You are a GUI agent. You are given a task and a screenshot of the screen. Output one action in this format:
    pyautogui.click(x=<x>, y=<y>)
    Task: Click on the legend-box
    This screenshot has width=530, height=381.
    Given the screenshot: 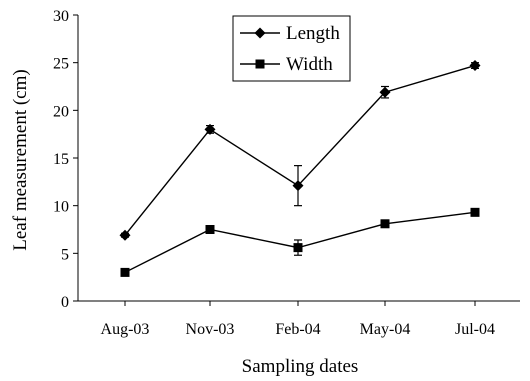 What is the action you would take?
    pyautogui.click(x=291, y=48)
    